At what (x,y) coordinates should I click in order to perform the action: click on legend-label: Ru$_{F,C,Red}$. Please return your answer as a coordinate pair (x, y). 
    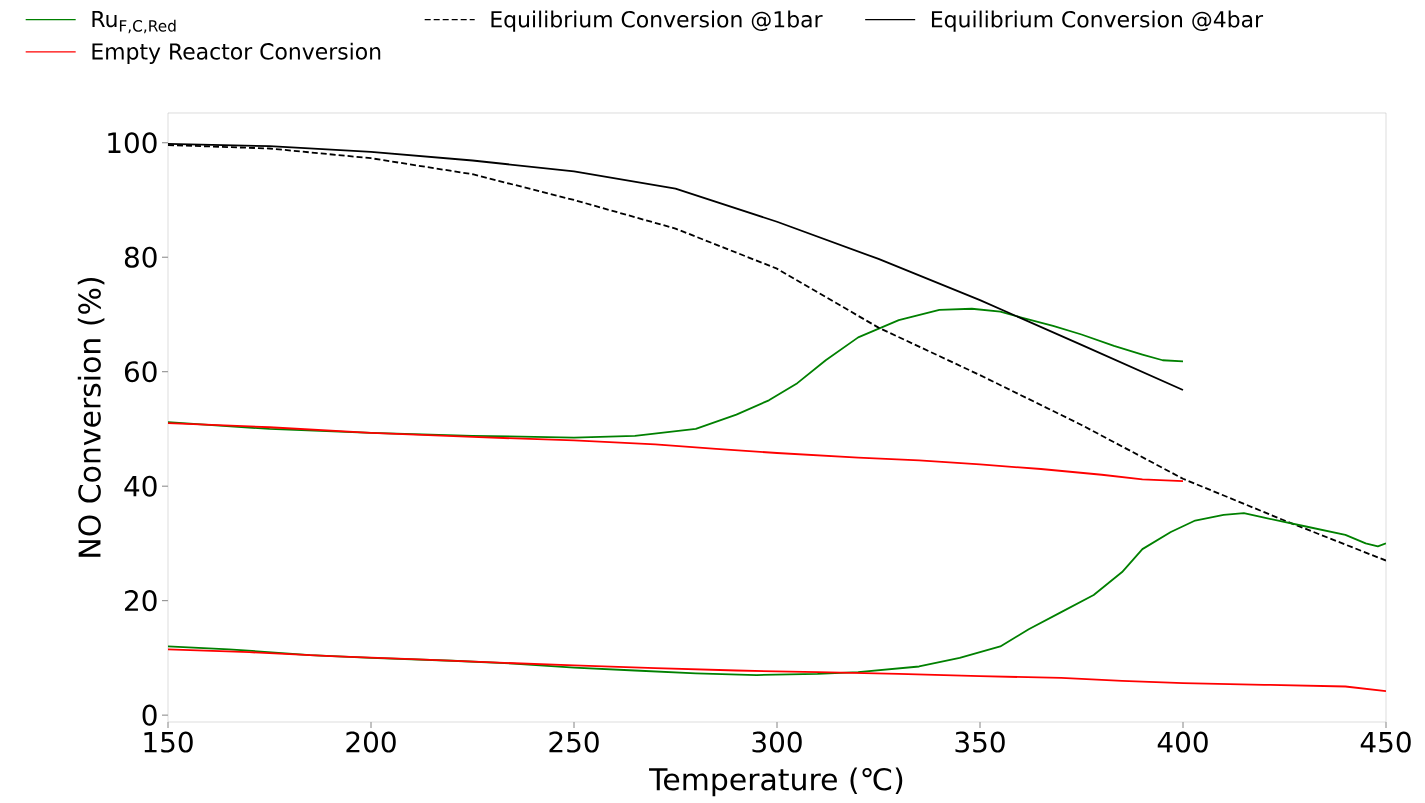
    Looking at the image, I should click on (134, 22).